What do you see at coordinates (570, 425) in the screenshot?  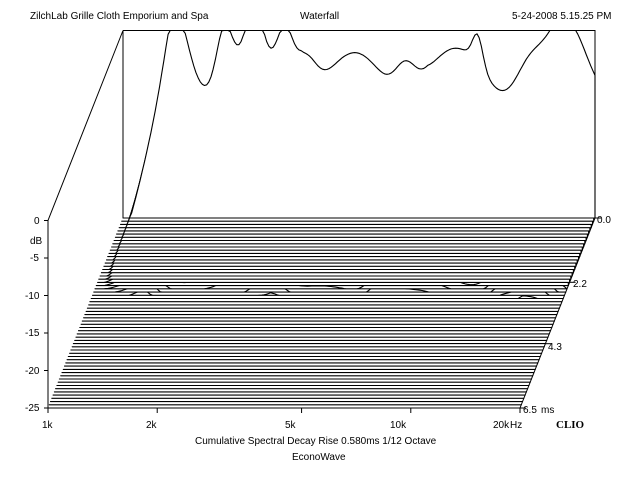 I see `clio-logo: CLIO` at bounding box center [570, 425].